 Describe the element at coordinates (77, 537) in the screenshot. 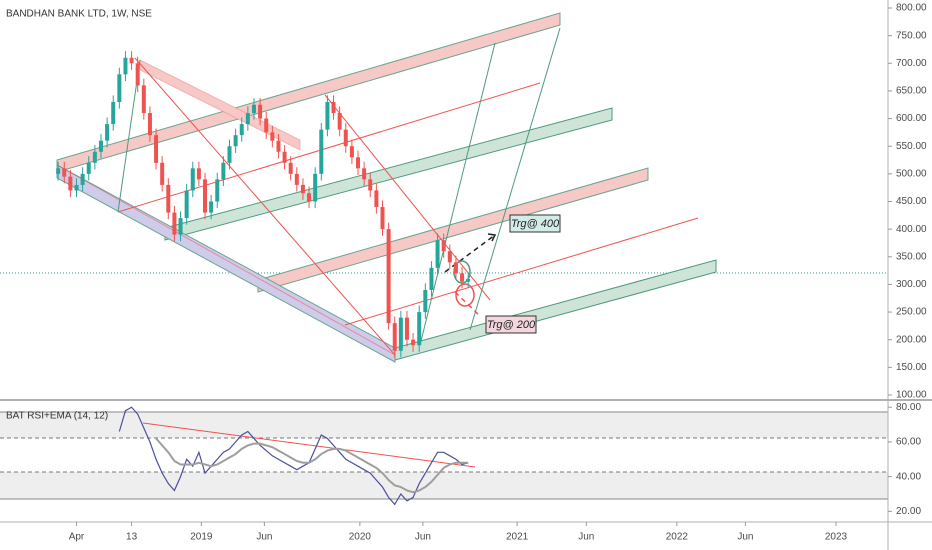

I see `x-tick-label: Apr` at that location.